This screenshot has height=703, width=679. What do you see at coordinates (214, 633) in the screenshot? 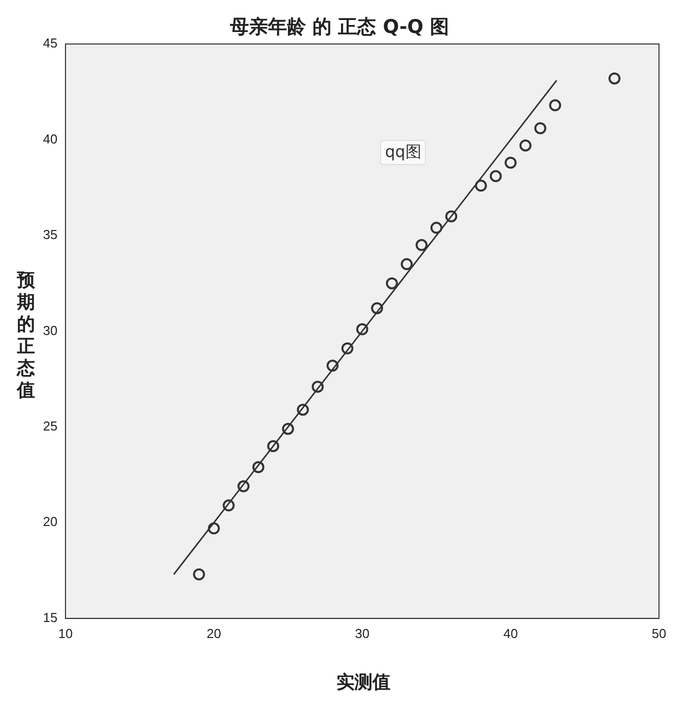
I see `x-tick-label: 20` at bounding box center [214, 633].